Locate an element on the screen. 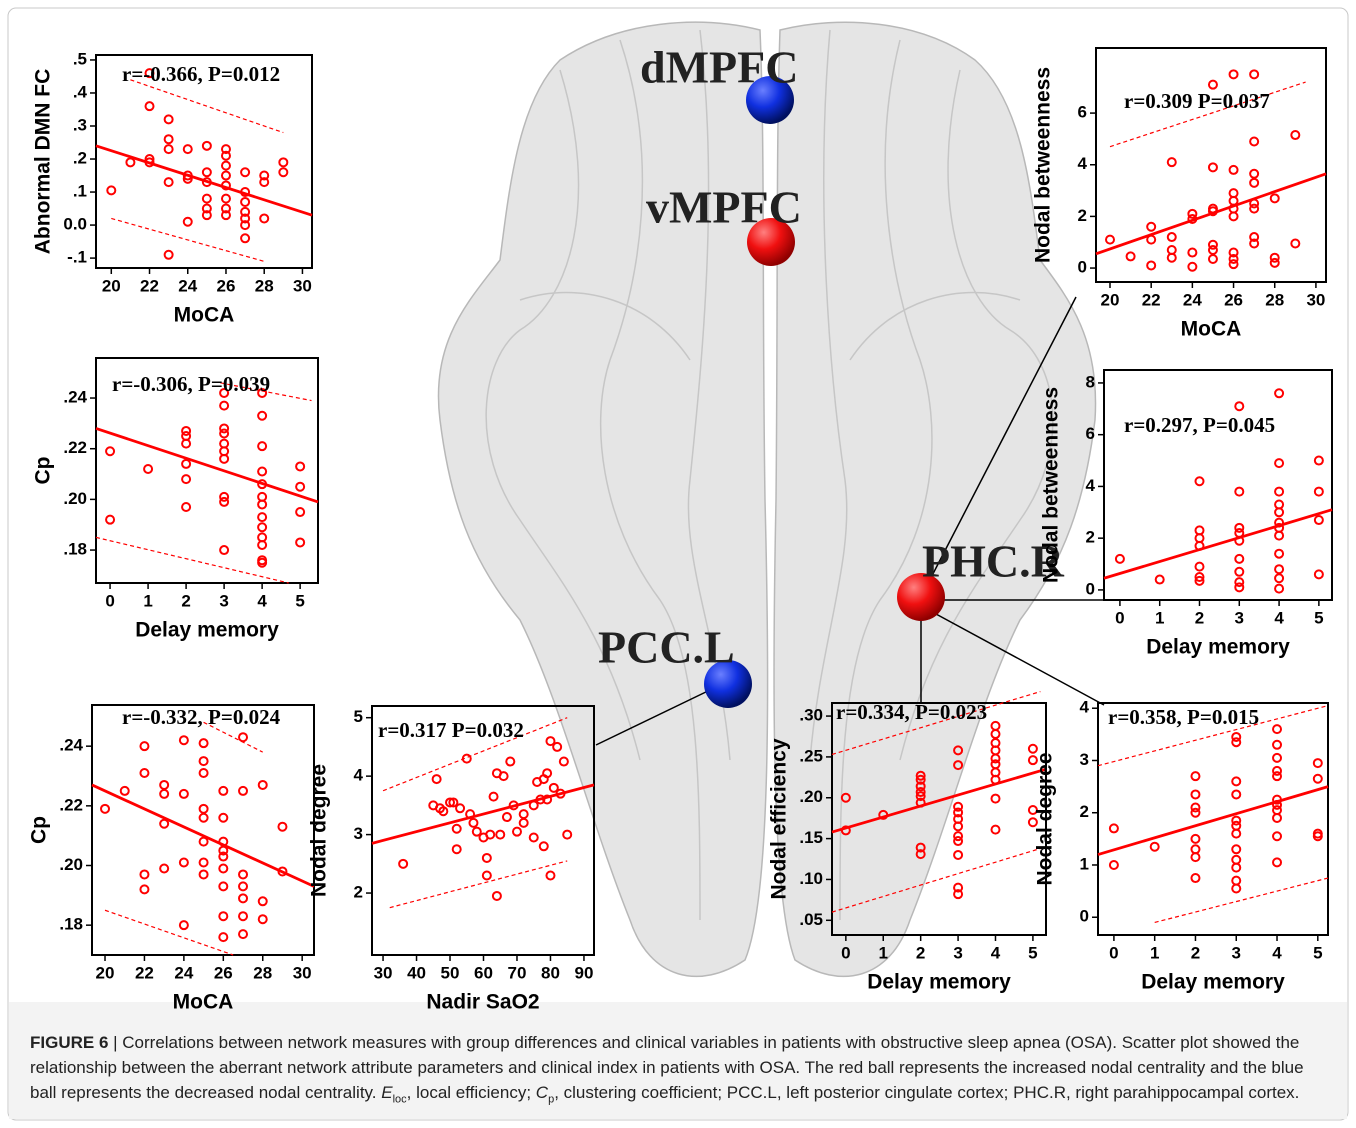  y-tick-label: .24 is located at coordinates (71, 745).